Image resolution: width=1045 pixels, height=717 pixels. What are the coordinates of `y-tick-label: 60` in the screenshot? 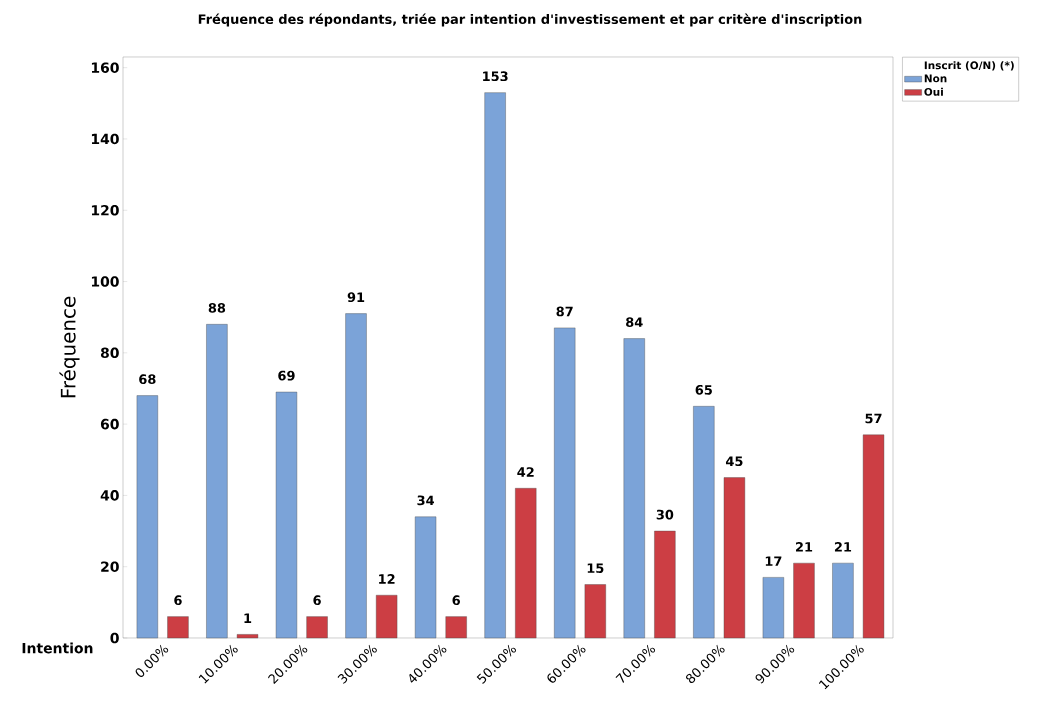 It's located at (109, 424).